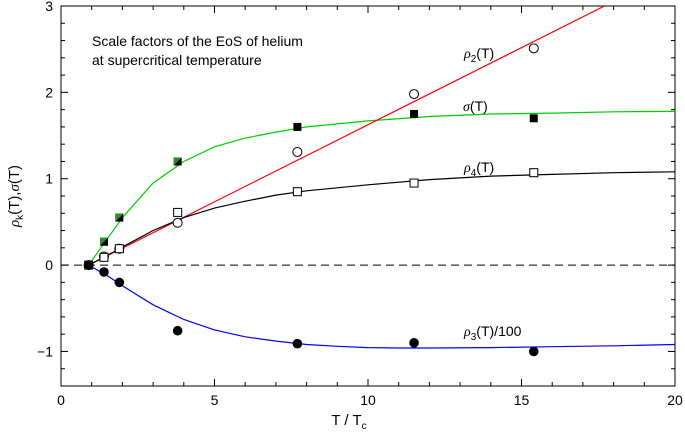  Describe the element at coordinates (467, 332) in the screenshot. I see `series-label-rho3-symbol: ρ` at that location.